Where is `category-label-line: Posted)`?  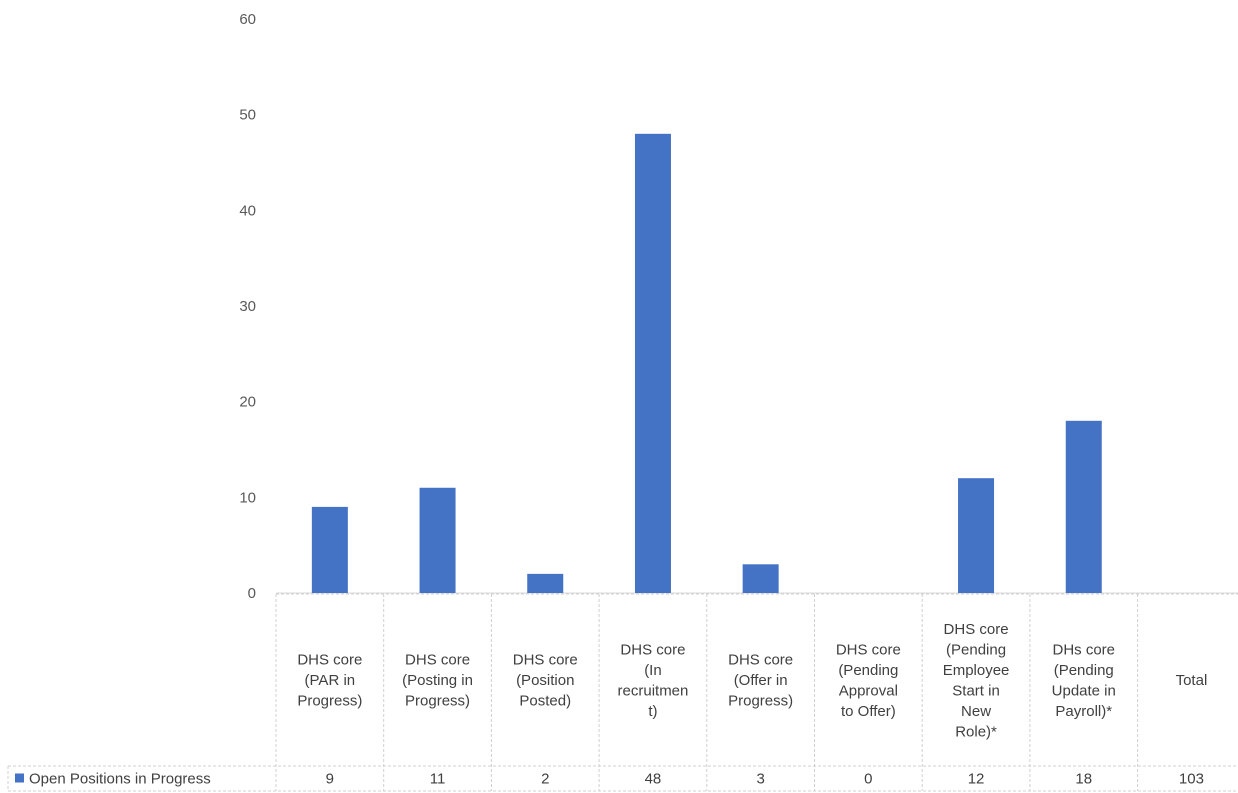
category-label-line: Posted) is located at coordinates (545, 701).